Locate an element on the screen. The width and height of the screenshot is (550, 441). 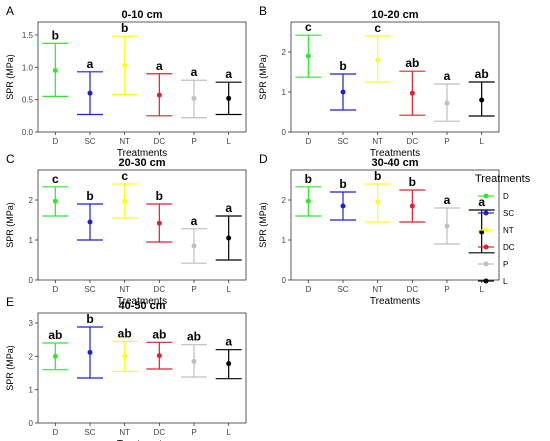
panel-title: 0-10 cm is located at coordinates (142, 15).